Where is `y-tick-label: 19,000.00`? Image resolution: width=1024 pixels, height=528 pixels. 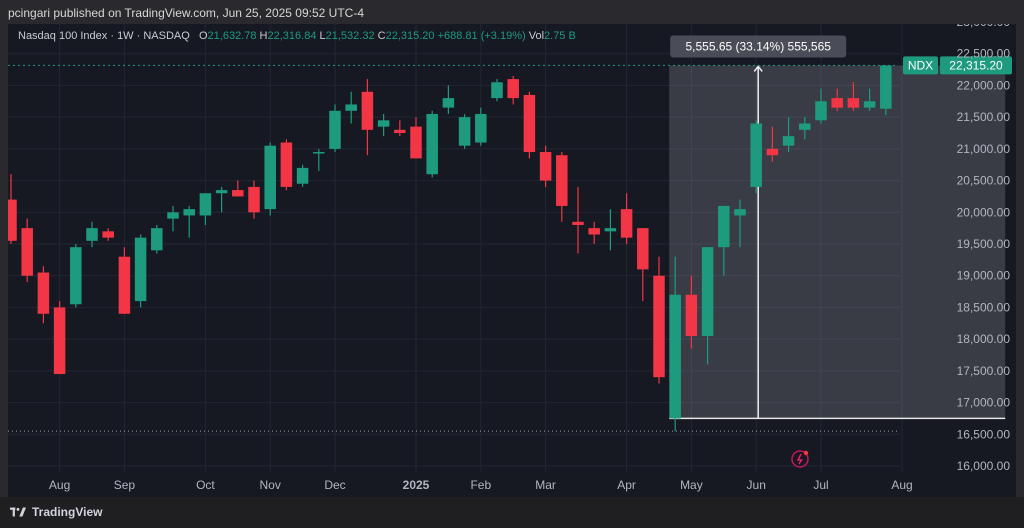
y-tick-label: 19,000.00 is located at coordinates (984, 276).